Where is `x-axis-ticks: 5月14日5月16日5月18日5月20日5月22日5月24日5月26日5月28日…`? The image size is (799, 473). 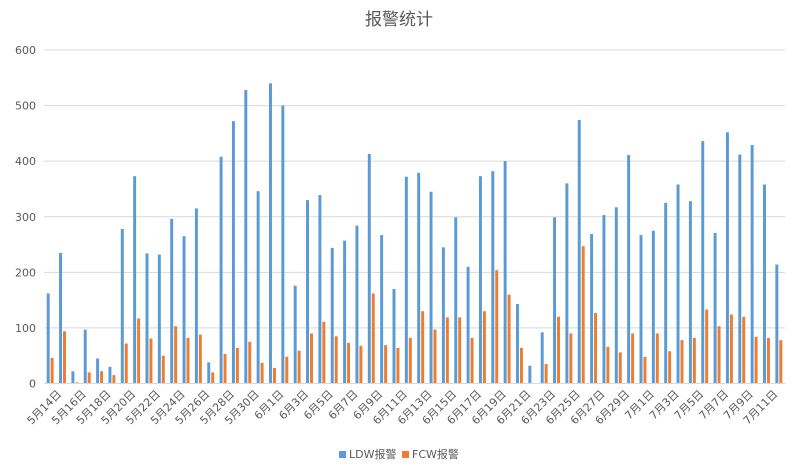 x-axis-ticks: 5月14日5月16日5月18日5月20日5月22日5月24日5月26日5月28日… is located at coordinates (403, 408).